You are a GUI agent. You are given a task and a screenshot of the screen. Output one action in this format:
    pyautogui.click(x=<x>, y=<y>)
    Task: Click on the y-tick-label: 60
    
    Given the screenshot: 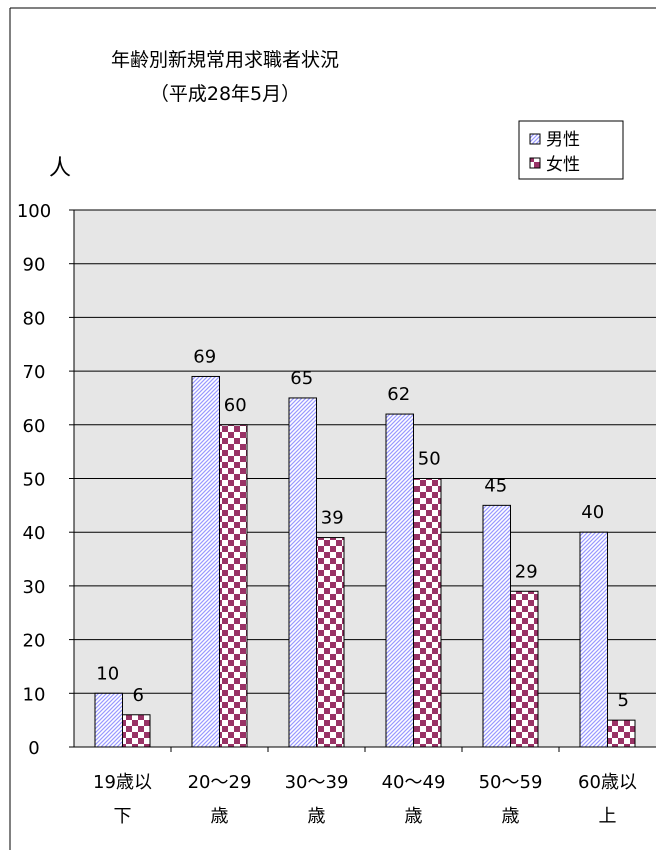 What is the action you would take?
    pyautogui.click(x=34, y=426)
    